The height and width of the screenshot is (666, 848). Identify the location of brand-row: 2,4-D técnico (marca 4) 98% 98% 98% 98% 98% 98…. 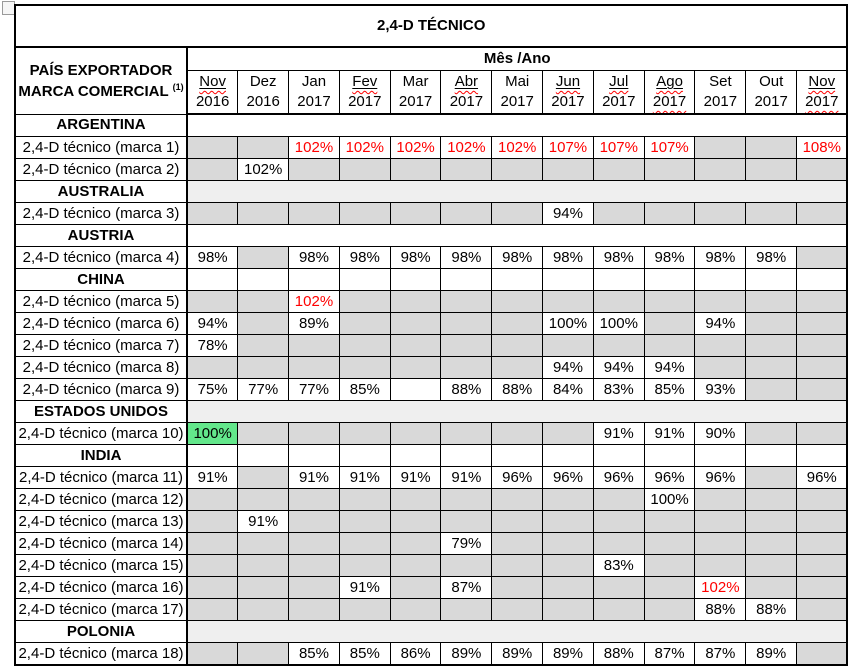
(431, 257).